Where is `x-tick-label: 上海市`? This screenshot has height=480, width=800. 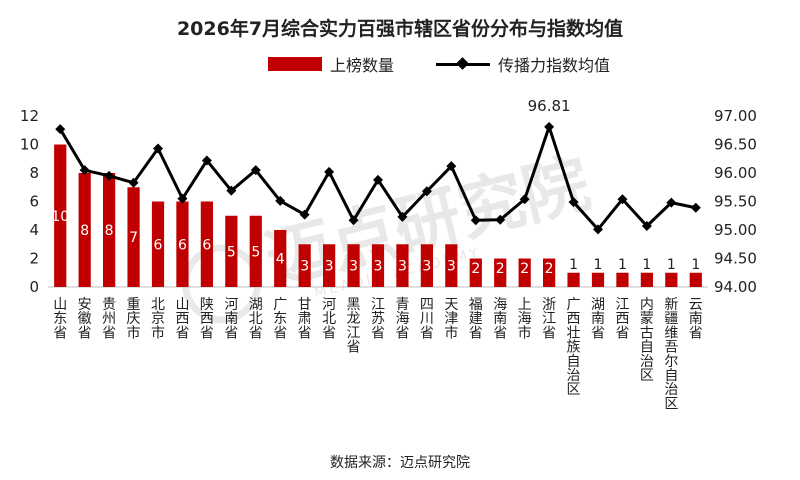 x-tick-label: 上海市 is located at coordinates (525, 319).